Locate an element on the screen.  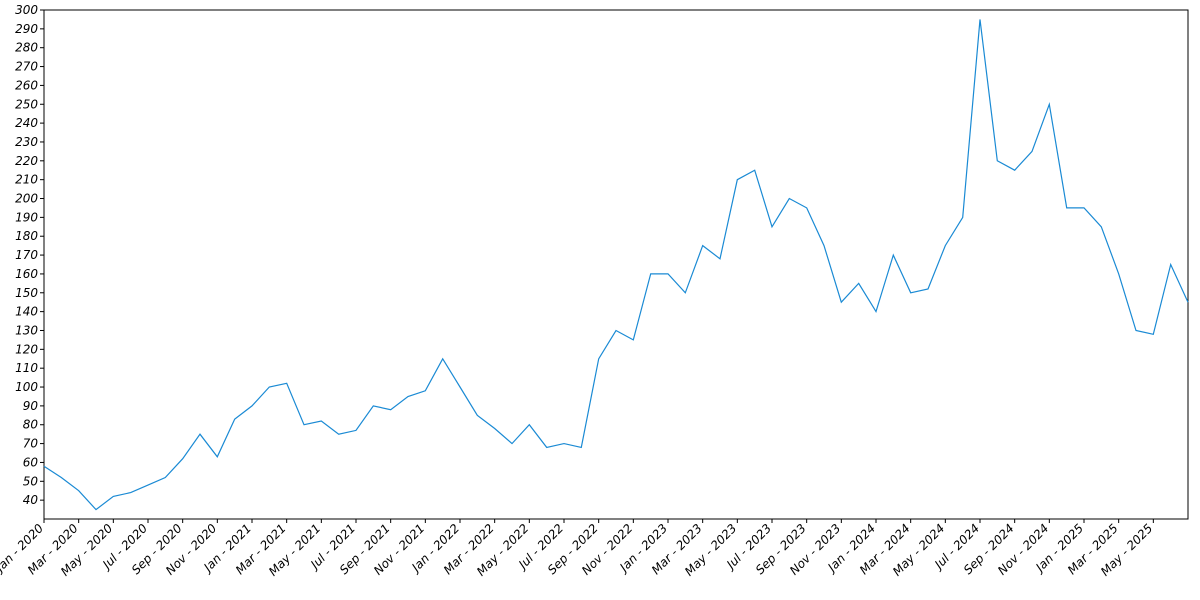
y-tick-label: 80 is located at coordinates (31, 425).